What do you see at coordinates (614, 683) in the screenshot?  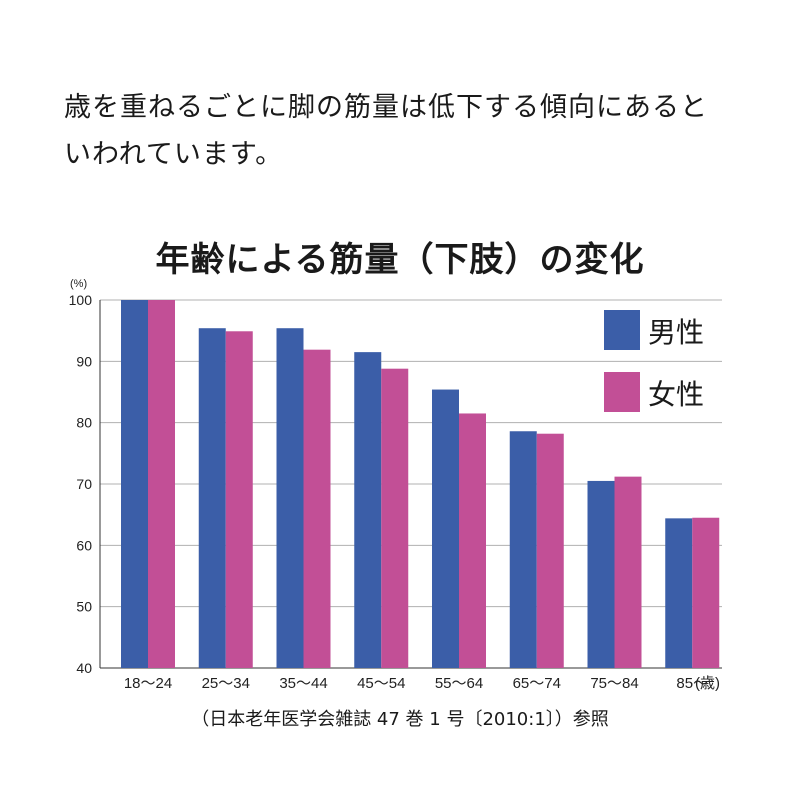 I see `x-tick-label: 75～84` at bounding box center [614, 683].